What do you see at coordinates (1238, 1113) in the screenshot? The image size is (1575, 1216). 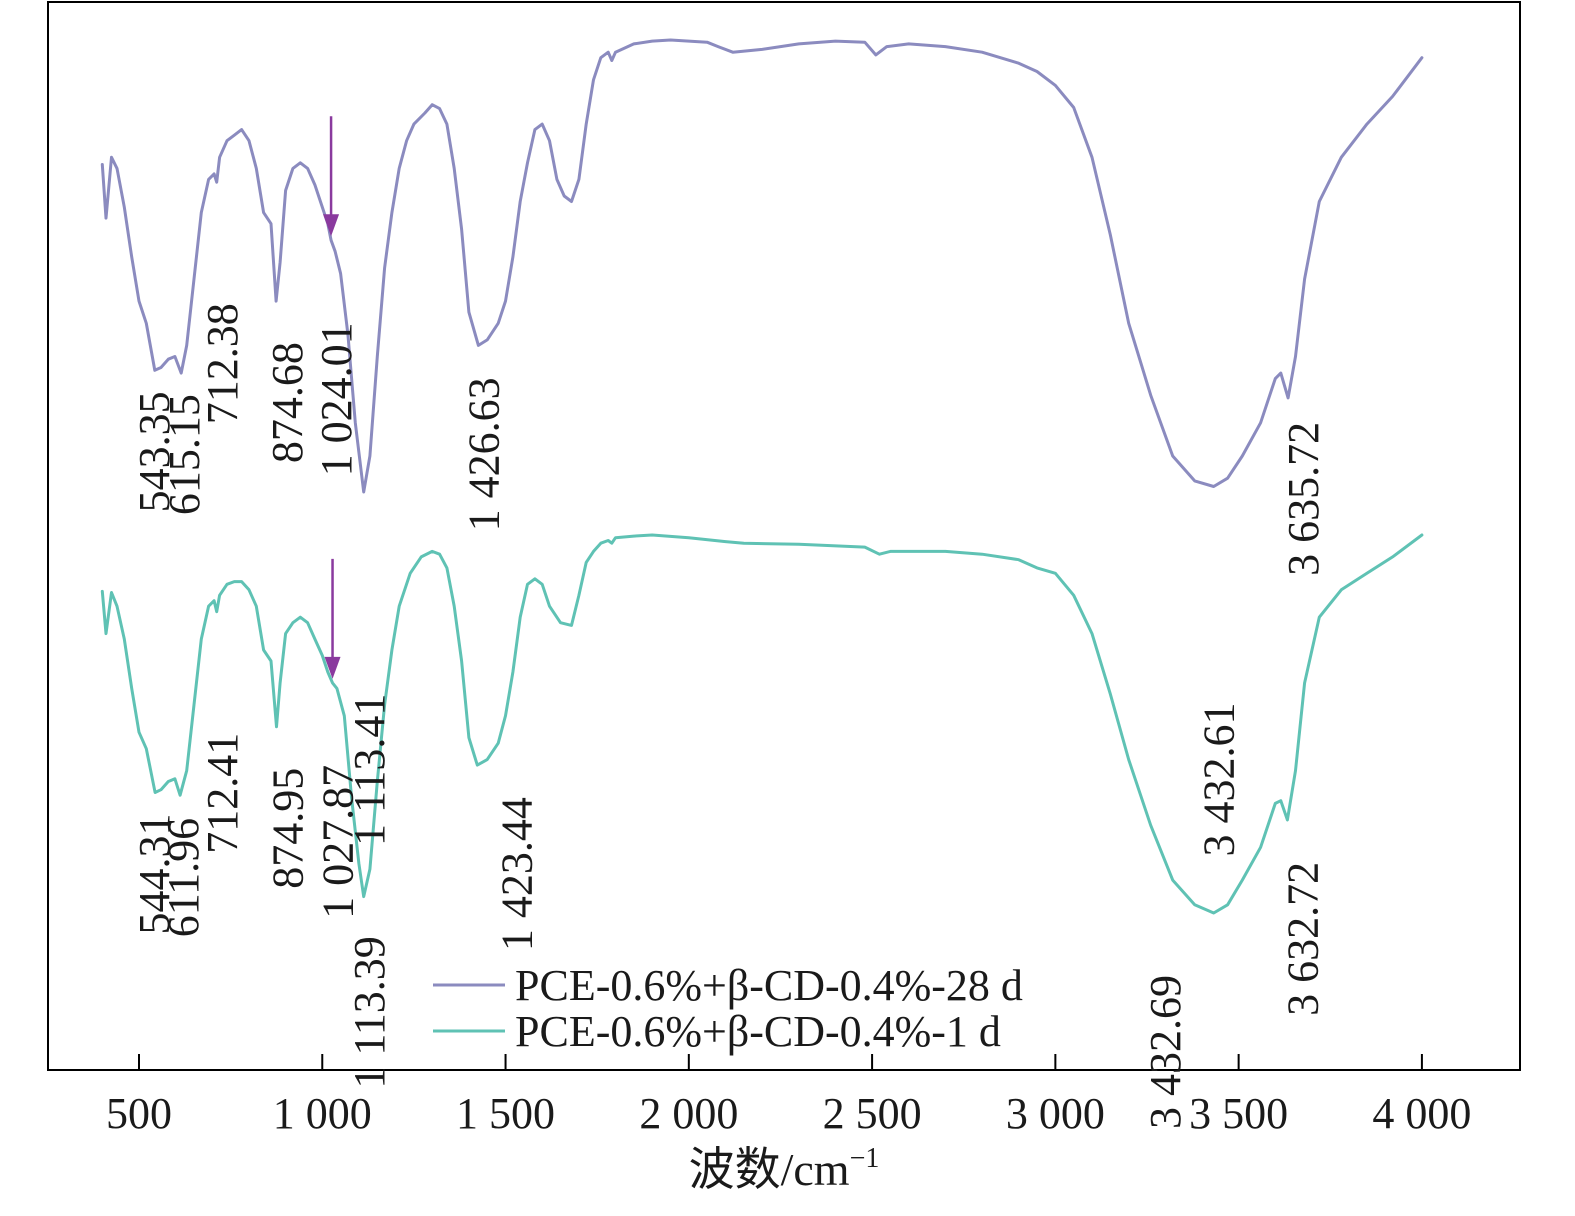 I see `x-tick-label: 3 500` at bounding box center [1238, 1113].